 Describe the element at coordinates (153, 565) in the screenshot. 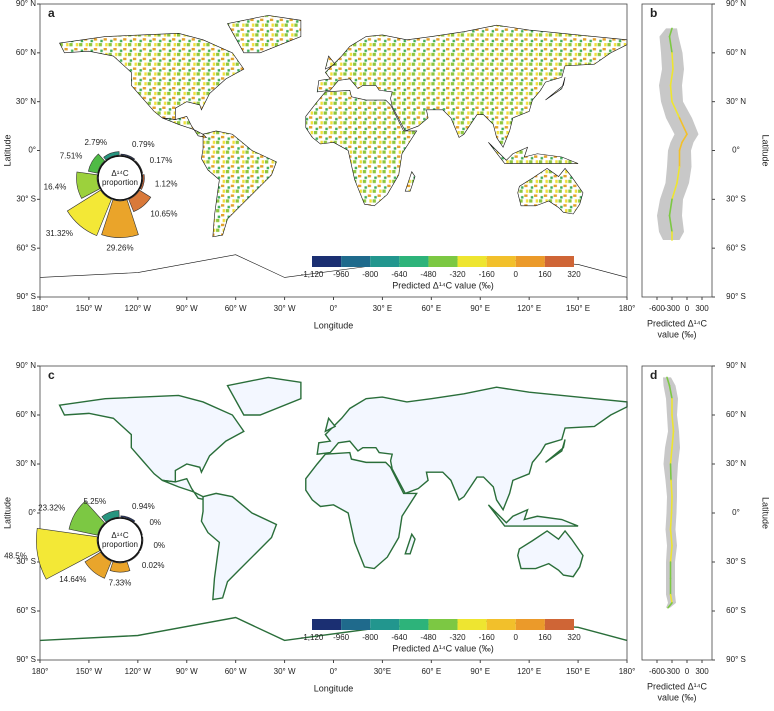

I see `radial-bar-label: 0.02%` at that location.